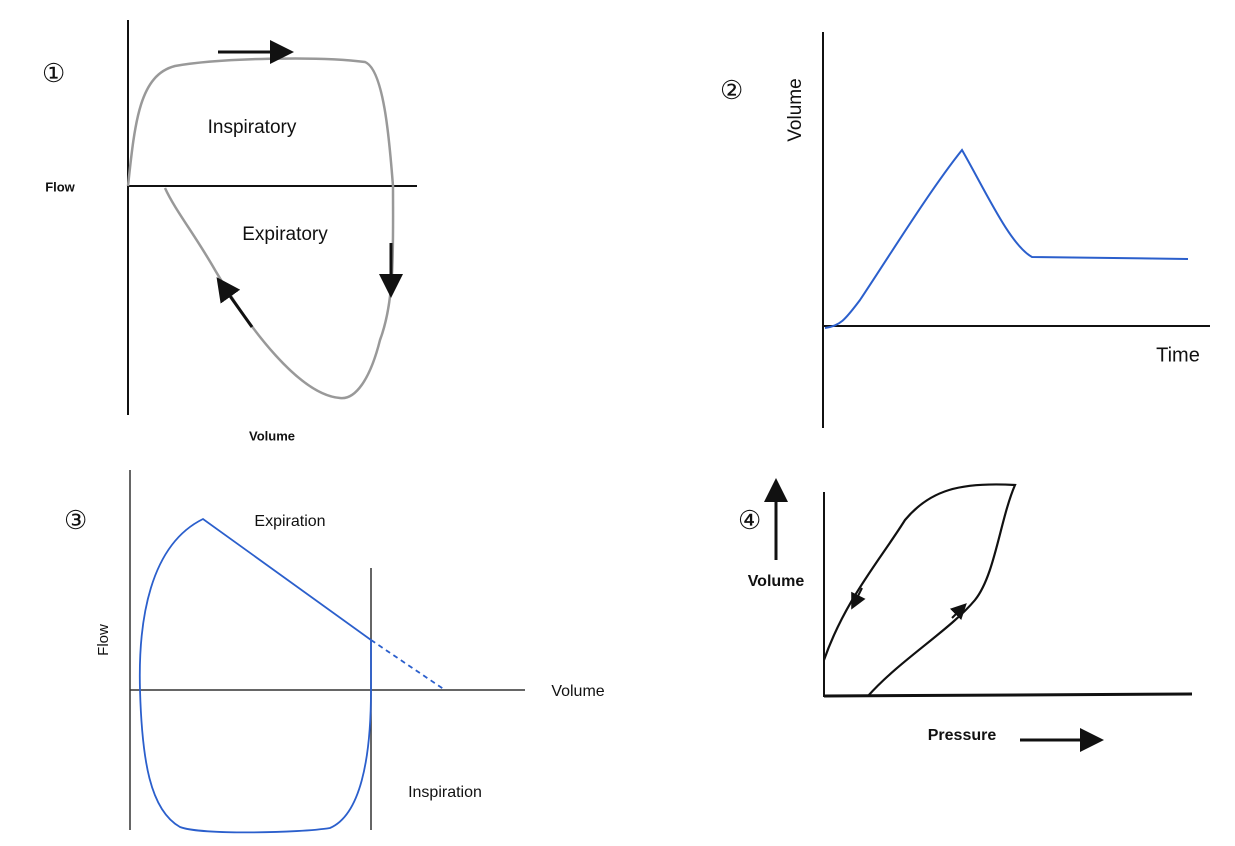 The image size is (1235, 846). What do you see at coordinates (1008, 695) in the screenshot?
I see `x-axis` at bounding box center [1008, 695].